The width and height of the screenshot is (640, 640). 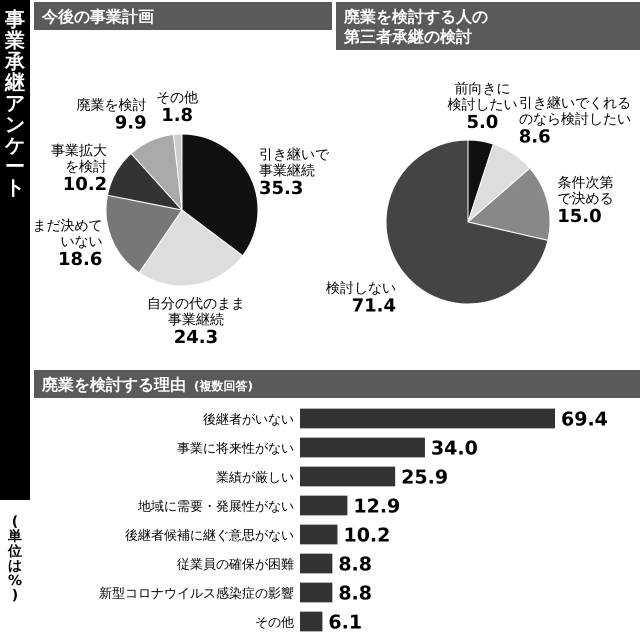 What do you see at coordinates (281, 189) in the screenshot?
I see `data-label: 35.3` at bounding box center [281, 189].